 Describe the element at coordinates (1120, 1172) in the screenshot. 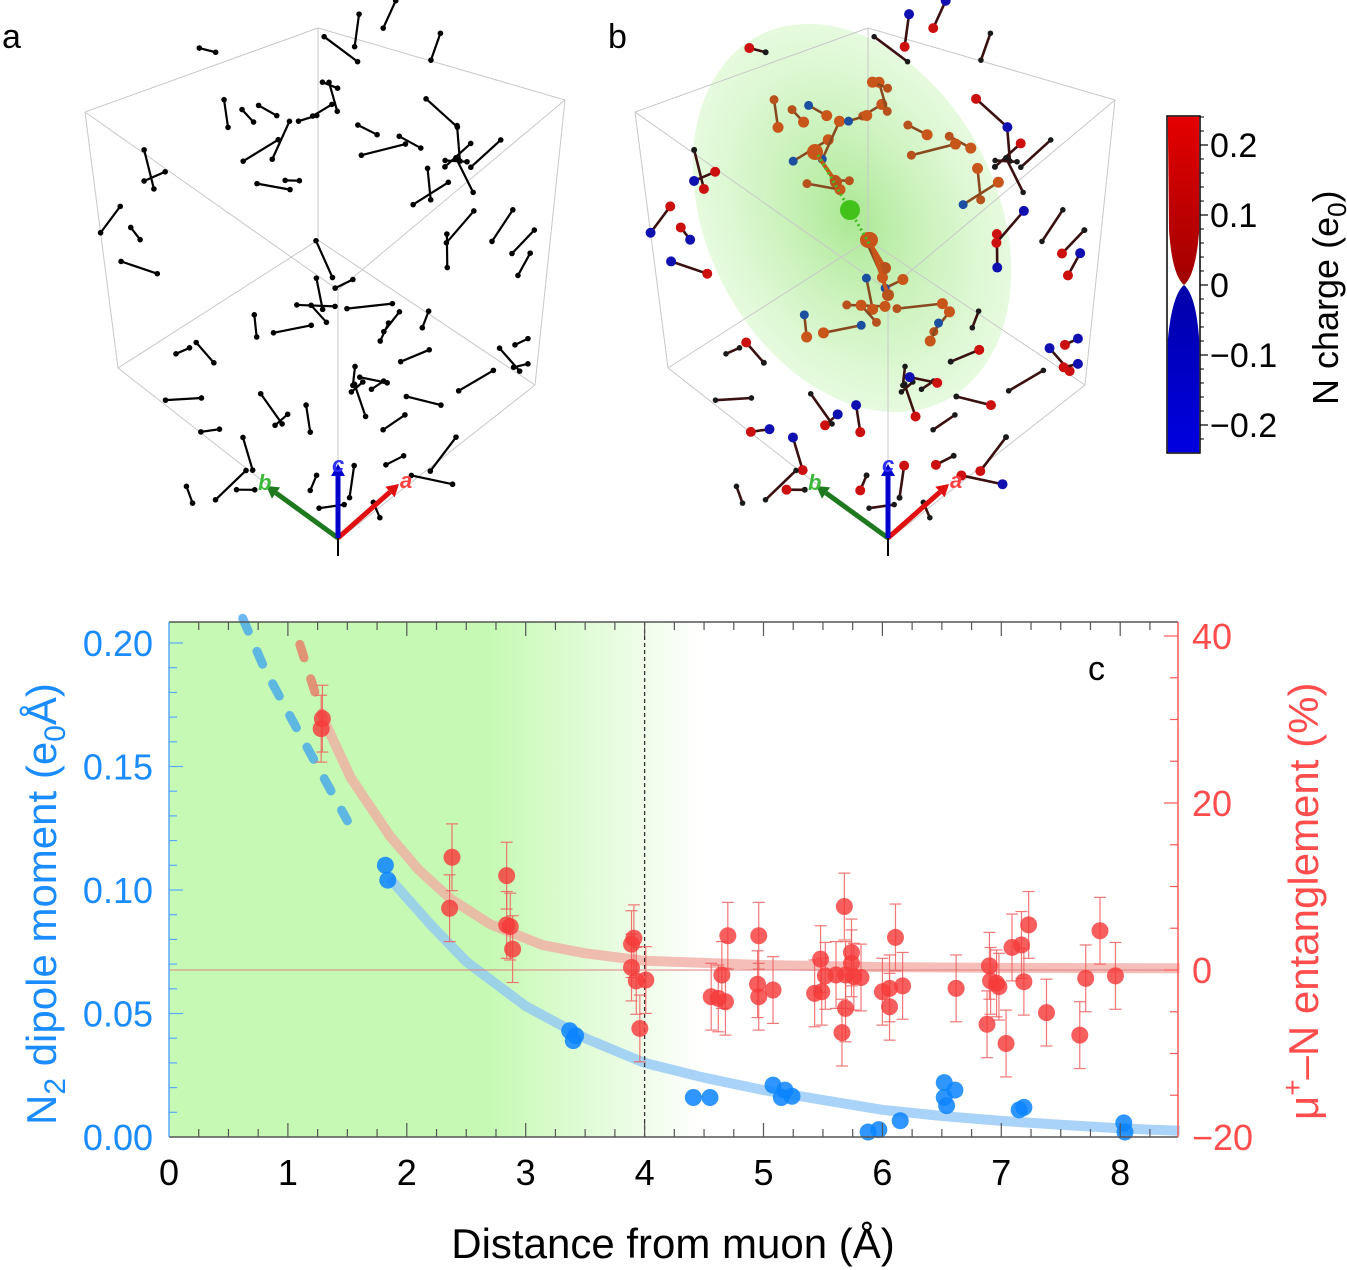

I see `x-tick-label: 8` at that location.